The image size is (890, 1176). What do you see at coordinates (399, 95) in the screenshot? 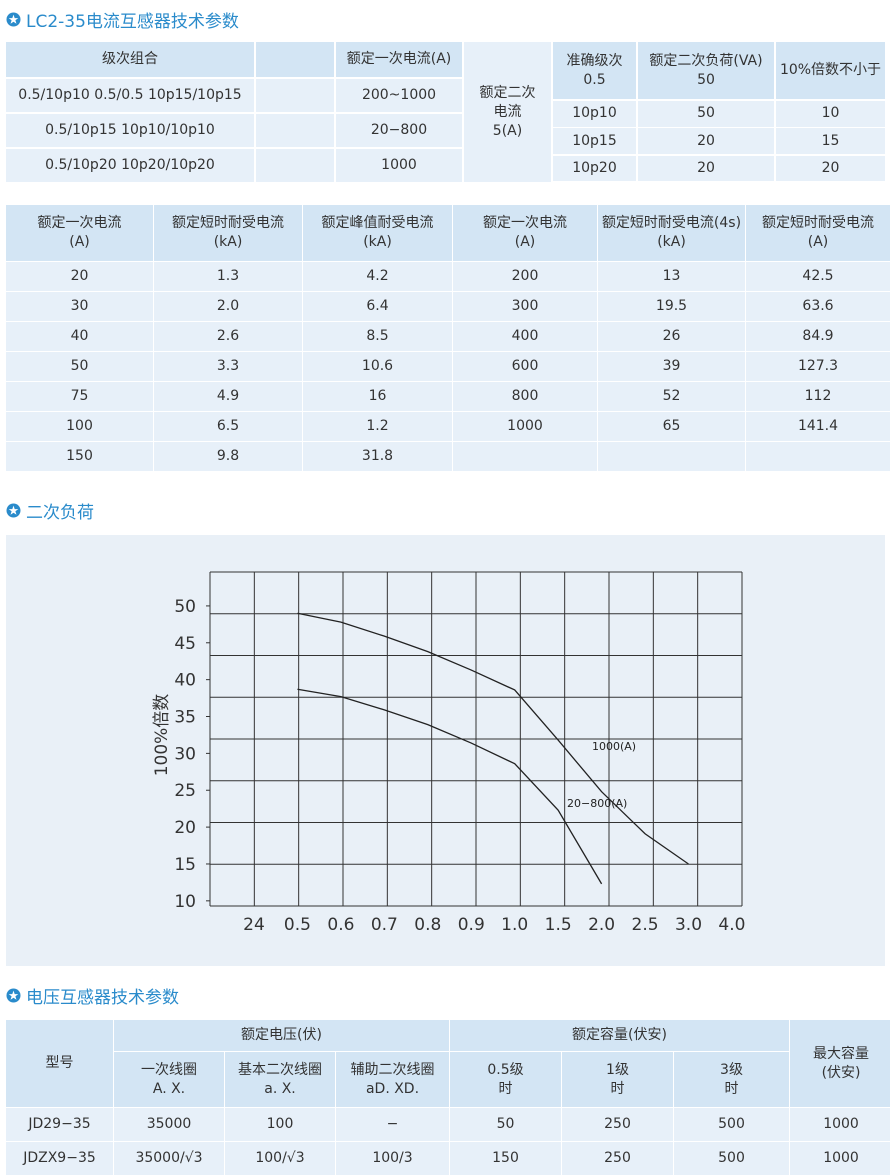
I see `table-cell: 200~1000` at bounding box center [399, 95].